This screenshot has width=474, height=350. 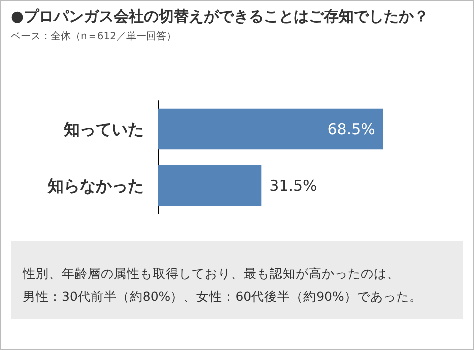 What do you see at coordinates (93, 36) in the screenshot?
I see `chart-subtitle: ベース：全体（n＝612／単一回答）` at bounding box center [93, 36].